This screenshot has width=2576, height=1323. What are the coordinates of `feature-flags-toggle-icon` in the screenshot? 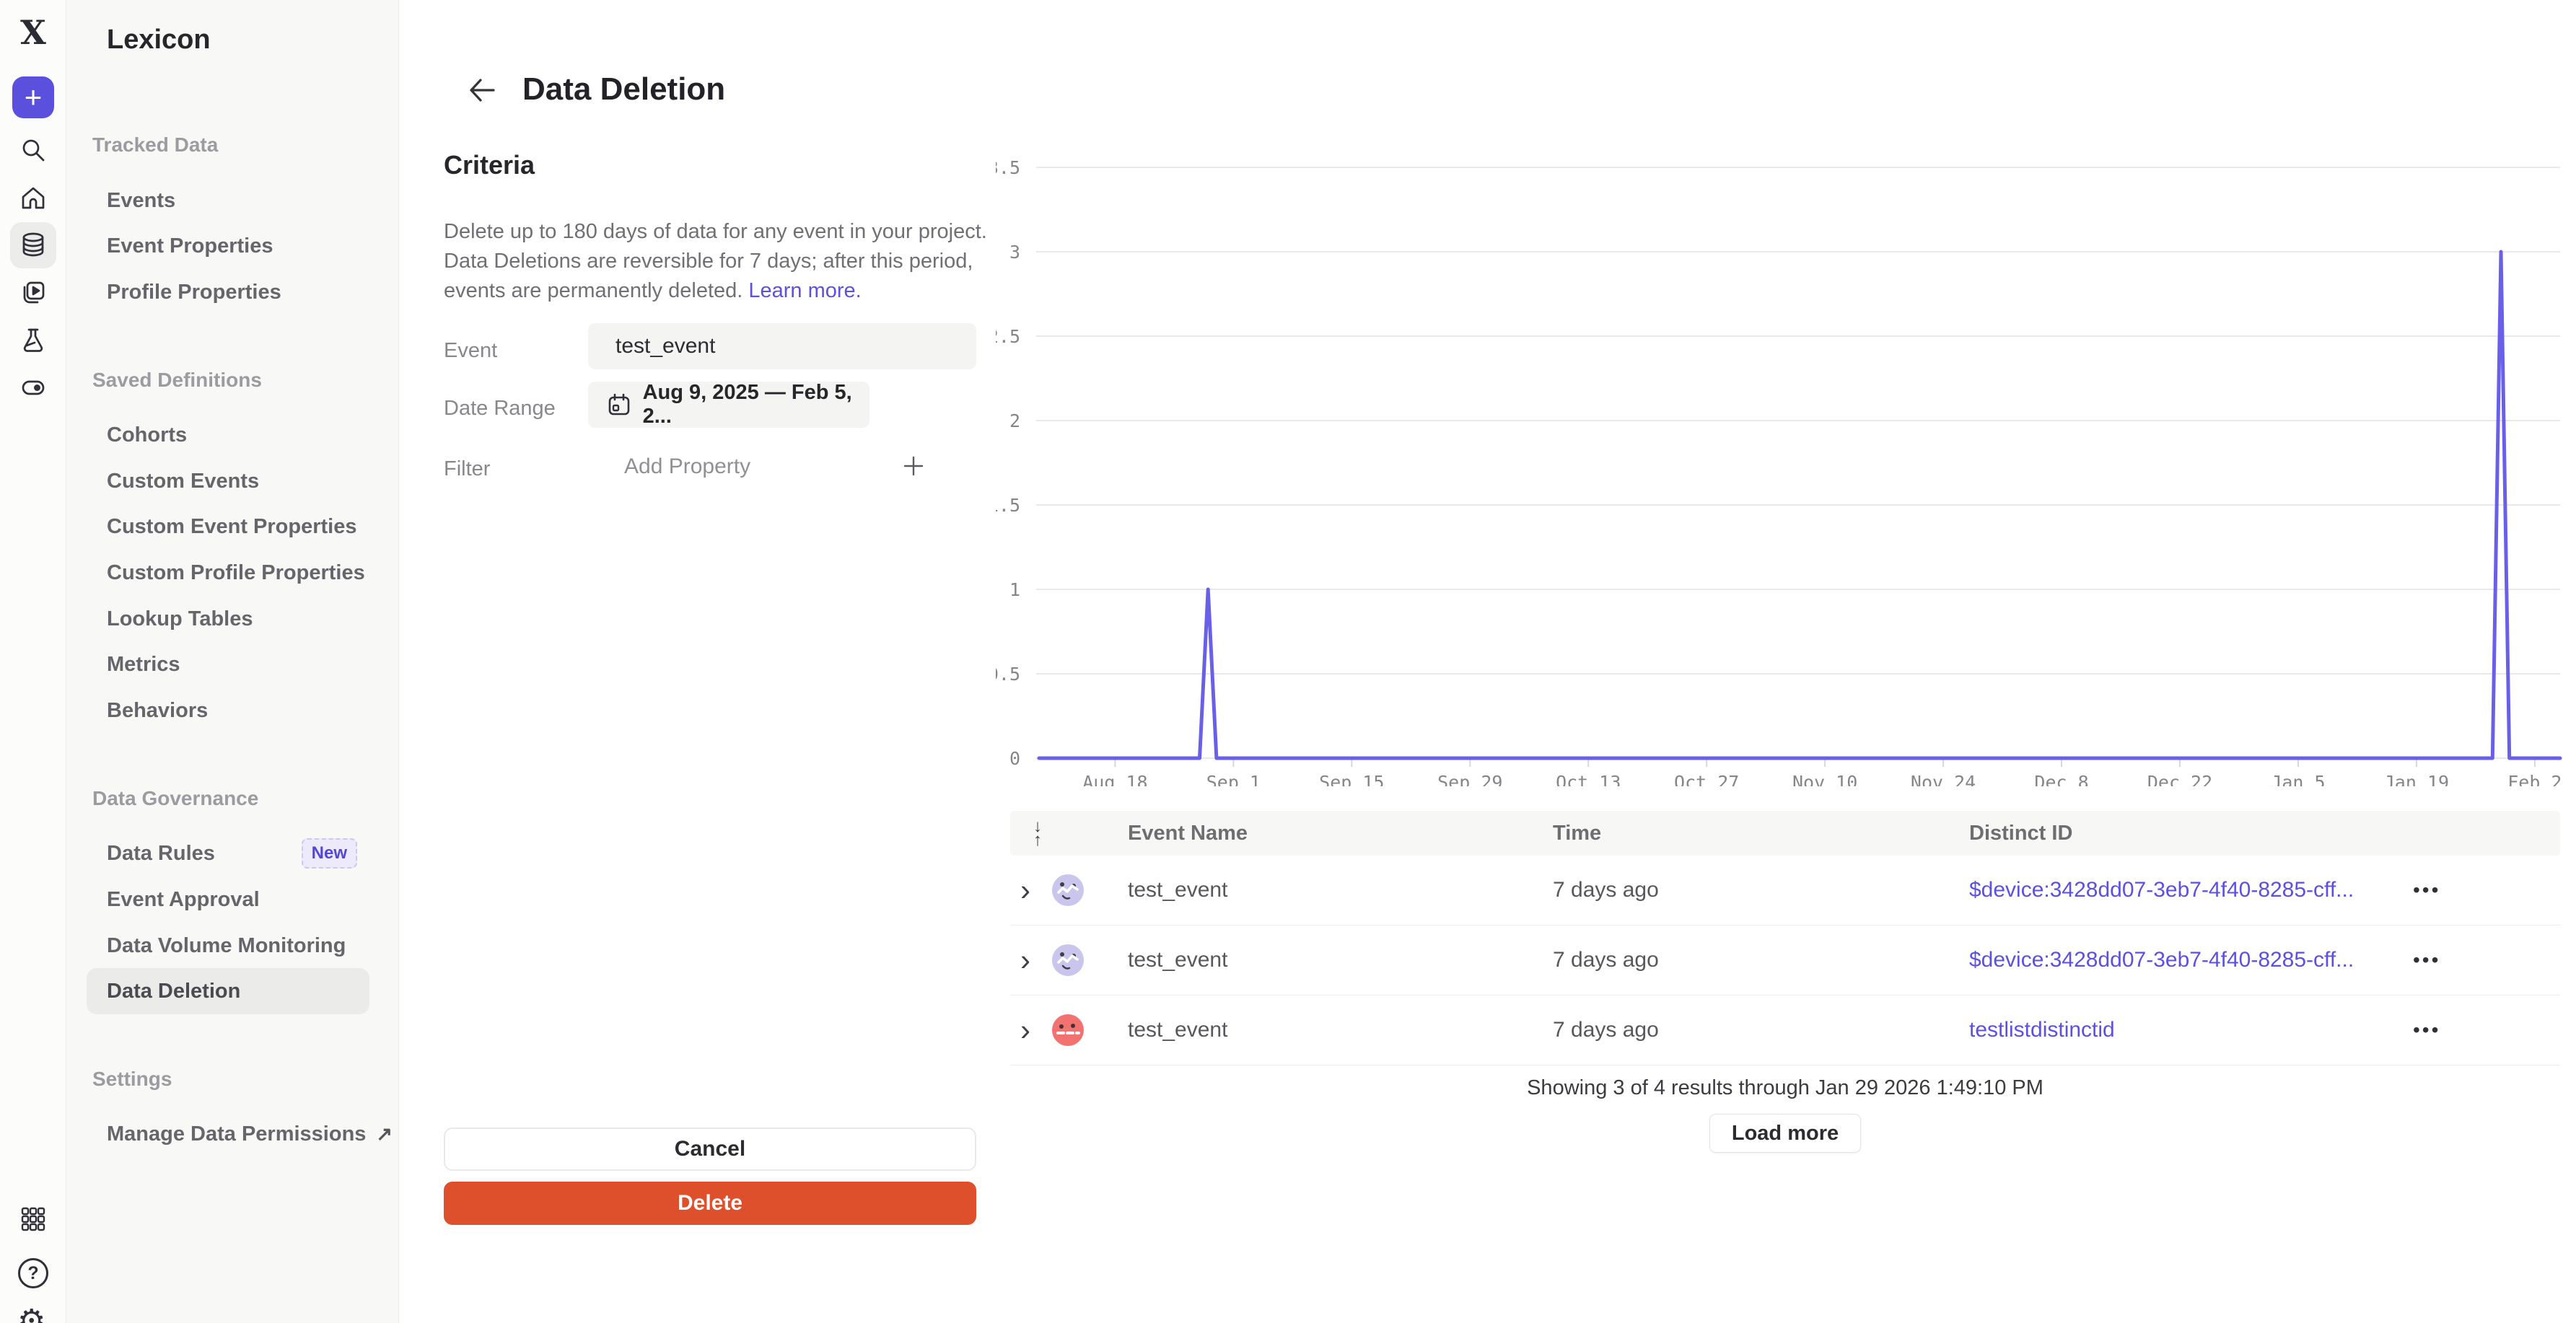 It's located at (33, 388).